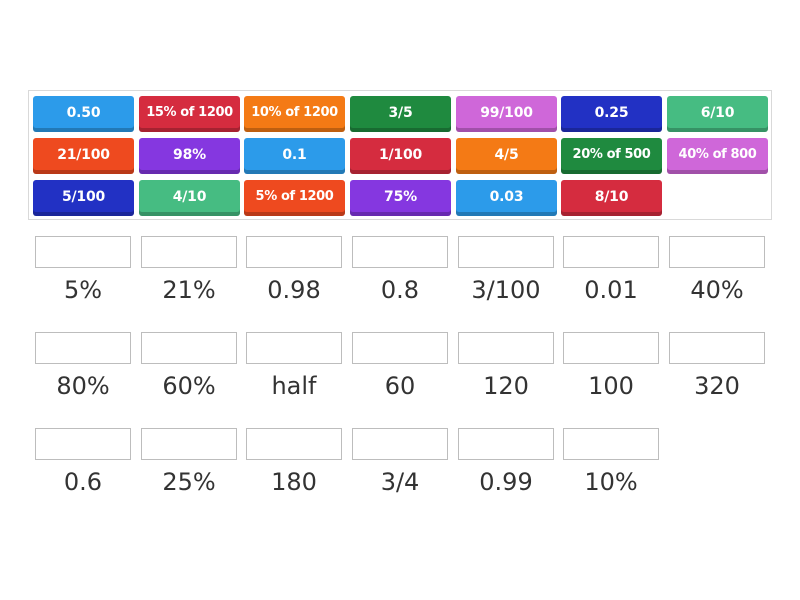 This screenshot has height=600, width=800. Describe the element at coordinates (294, 114) in the screenshot. I see `answer-tile: 10% of 1200` at that location.